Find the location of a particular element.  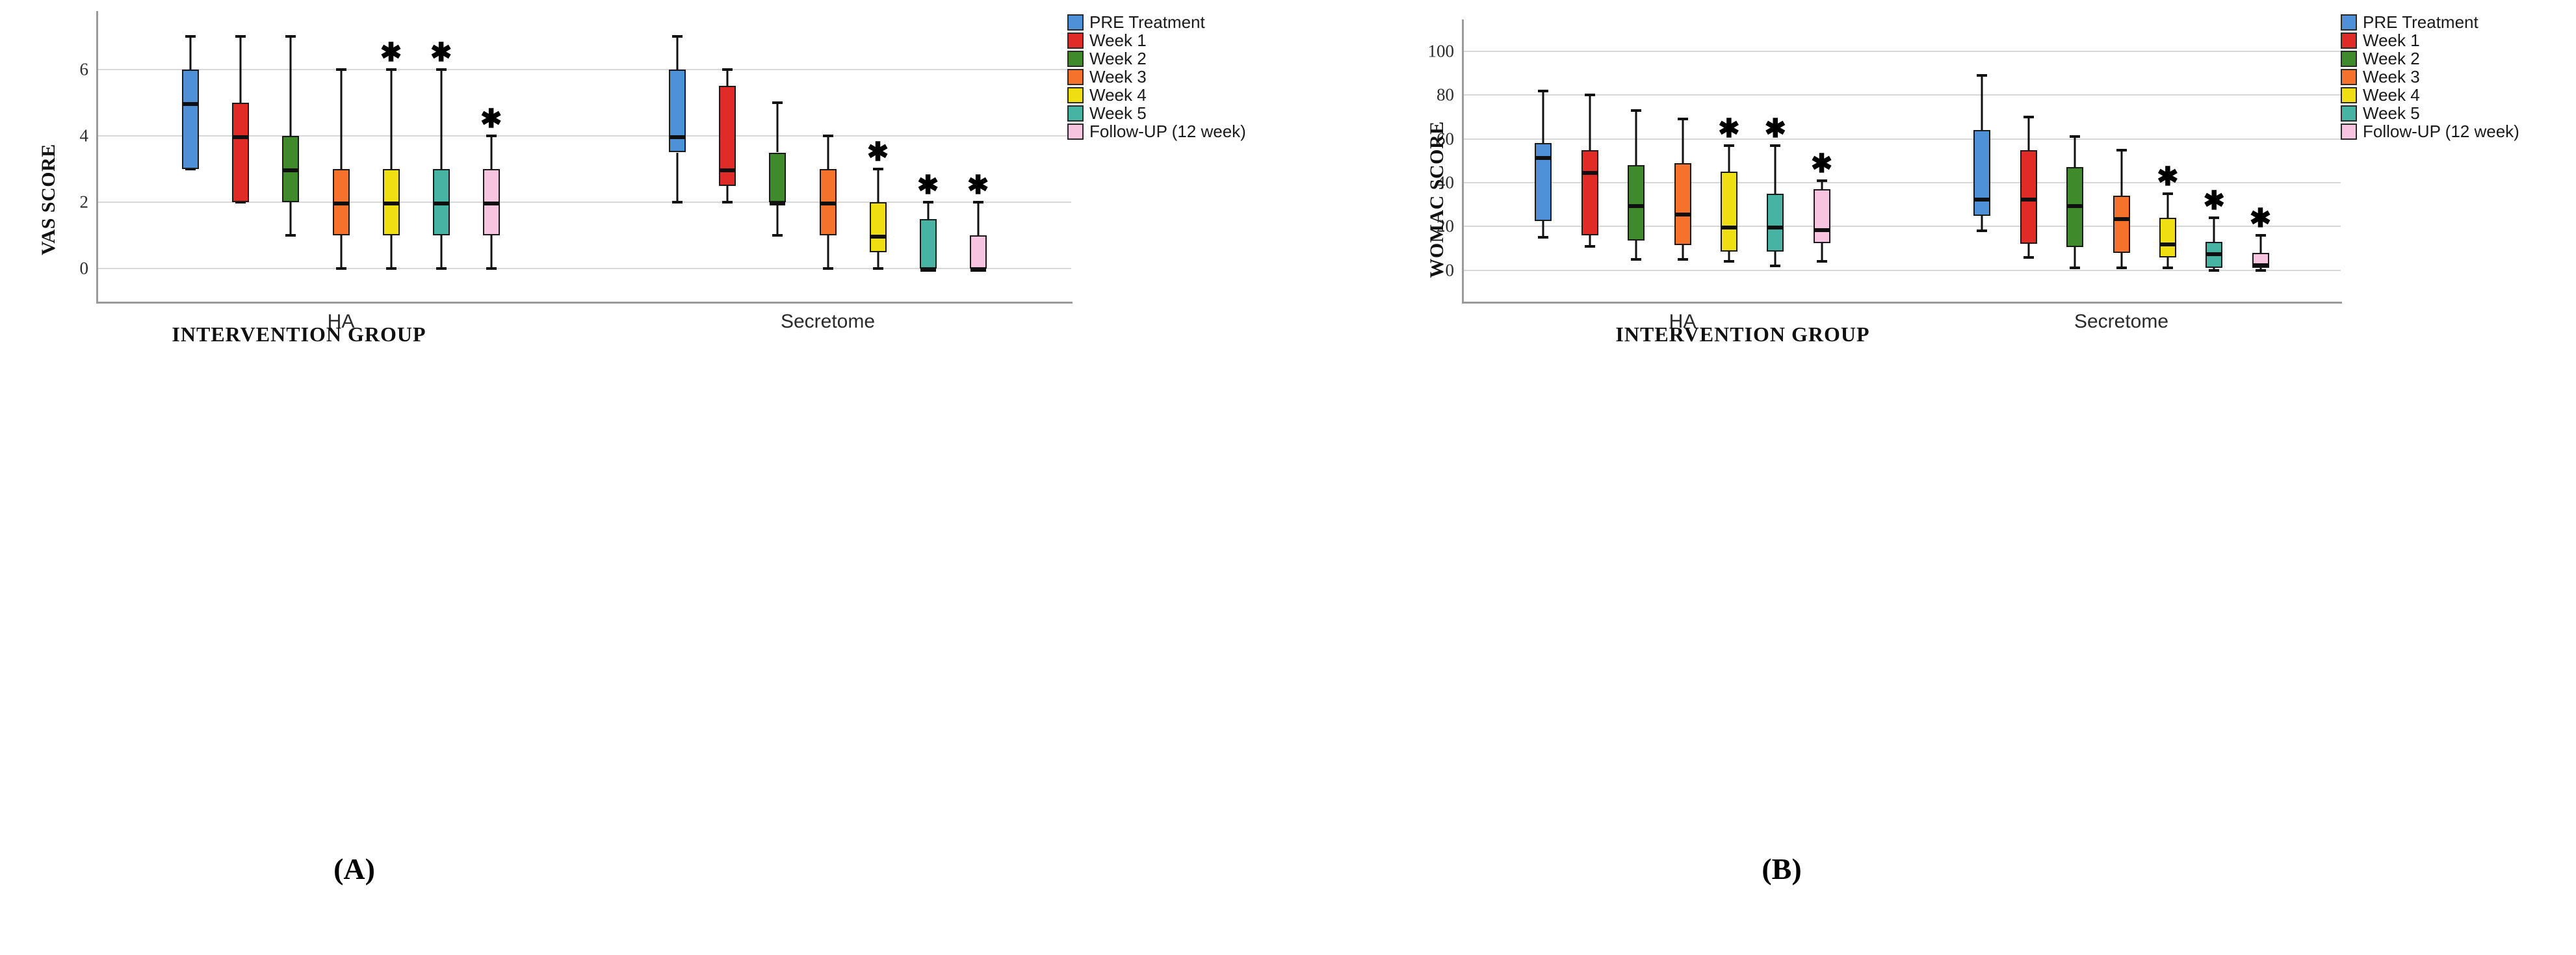

y-axis-tick-label: 2 is located at coordinates (84, 202).